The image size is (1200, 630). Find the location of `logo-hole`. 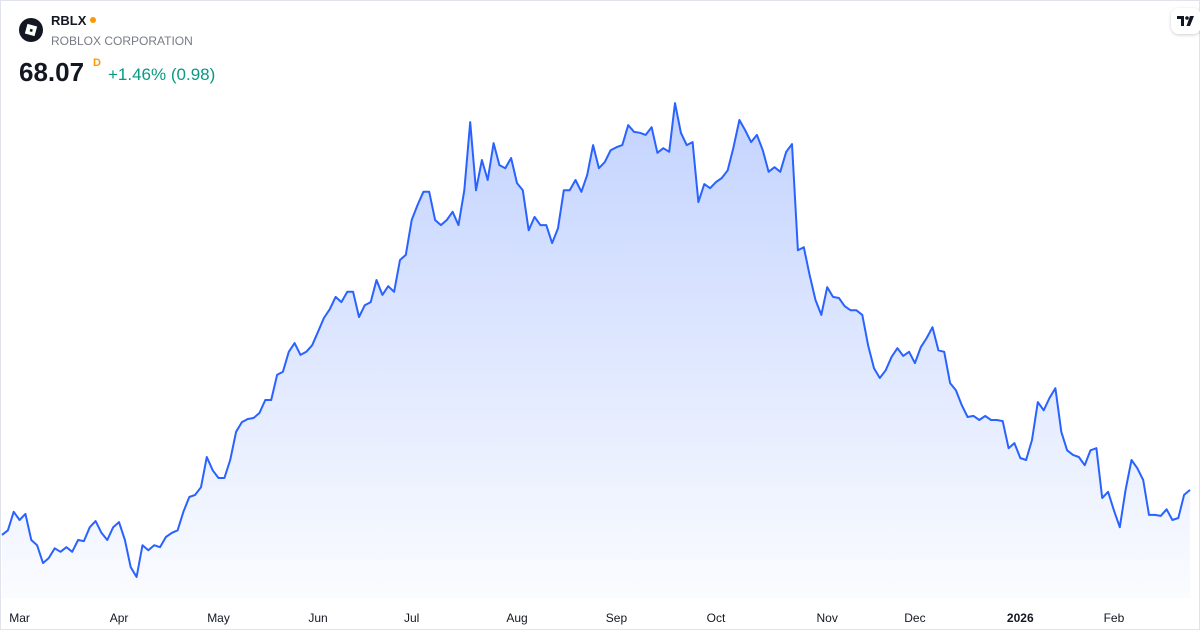

logo-hole is located at coordinates (31, 30).